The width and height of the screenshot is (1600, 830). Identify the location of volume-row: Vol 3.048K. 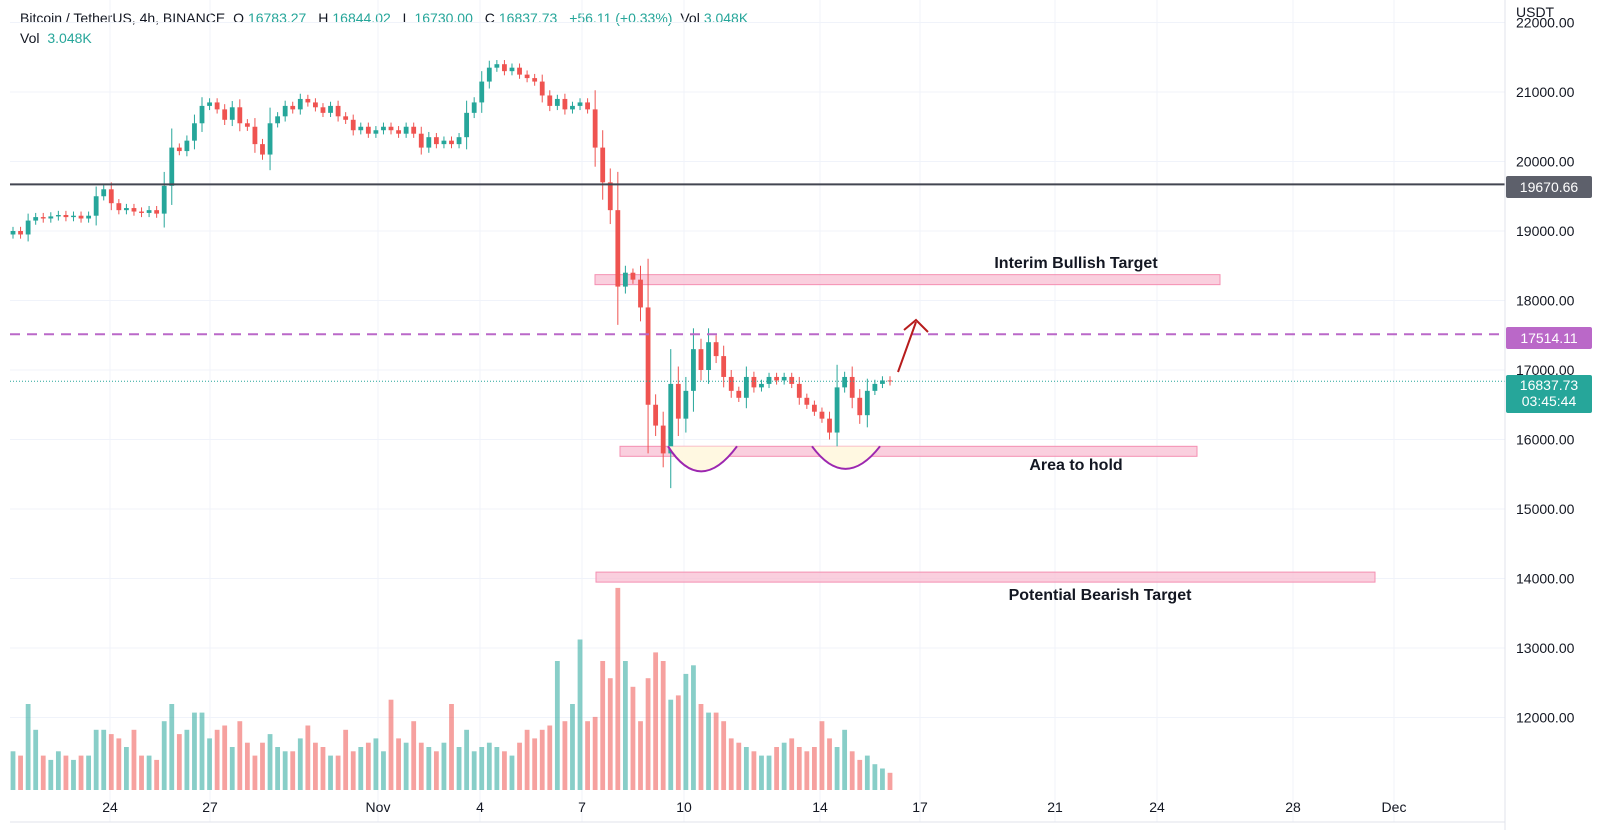
(388, 38).